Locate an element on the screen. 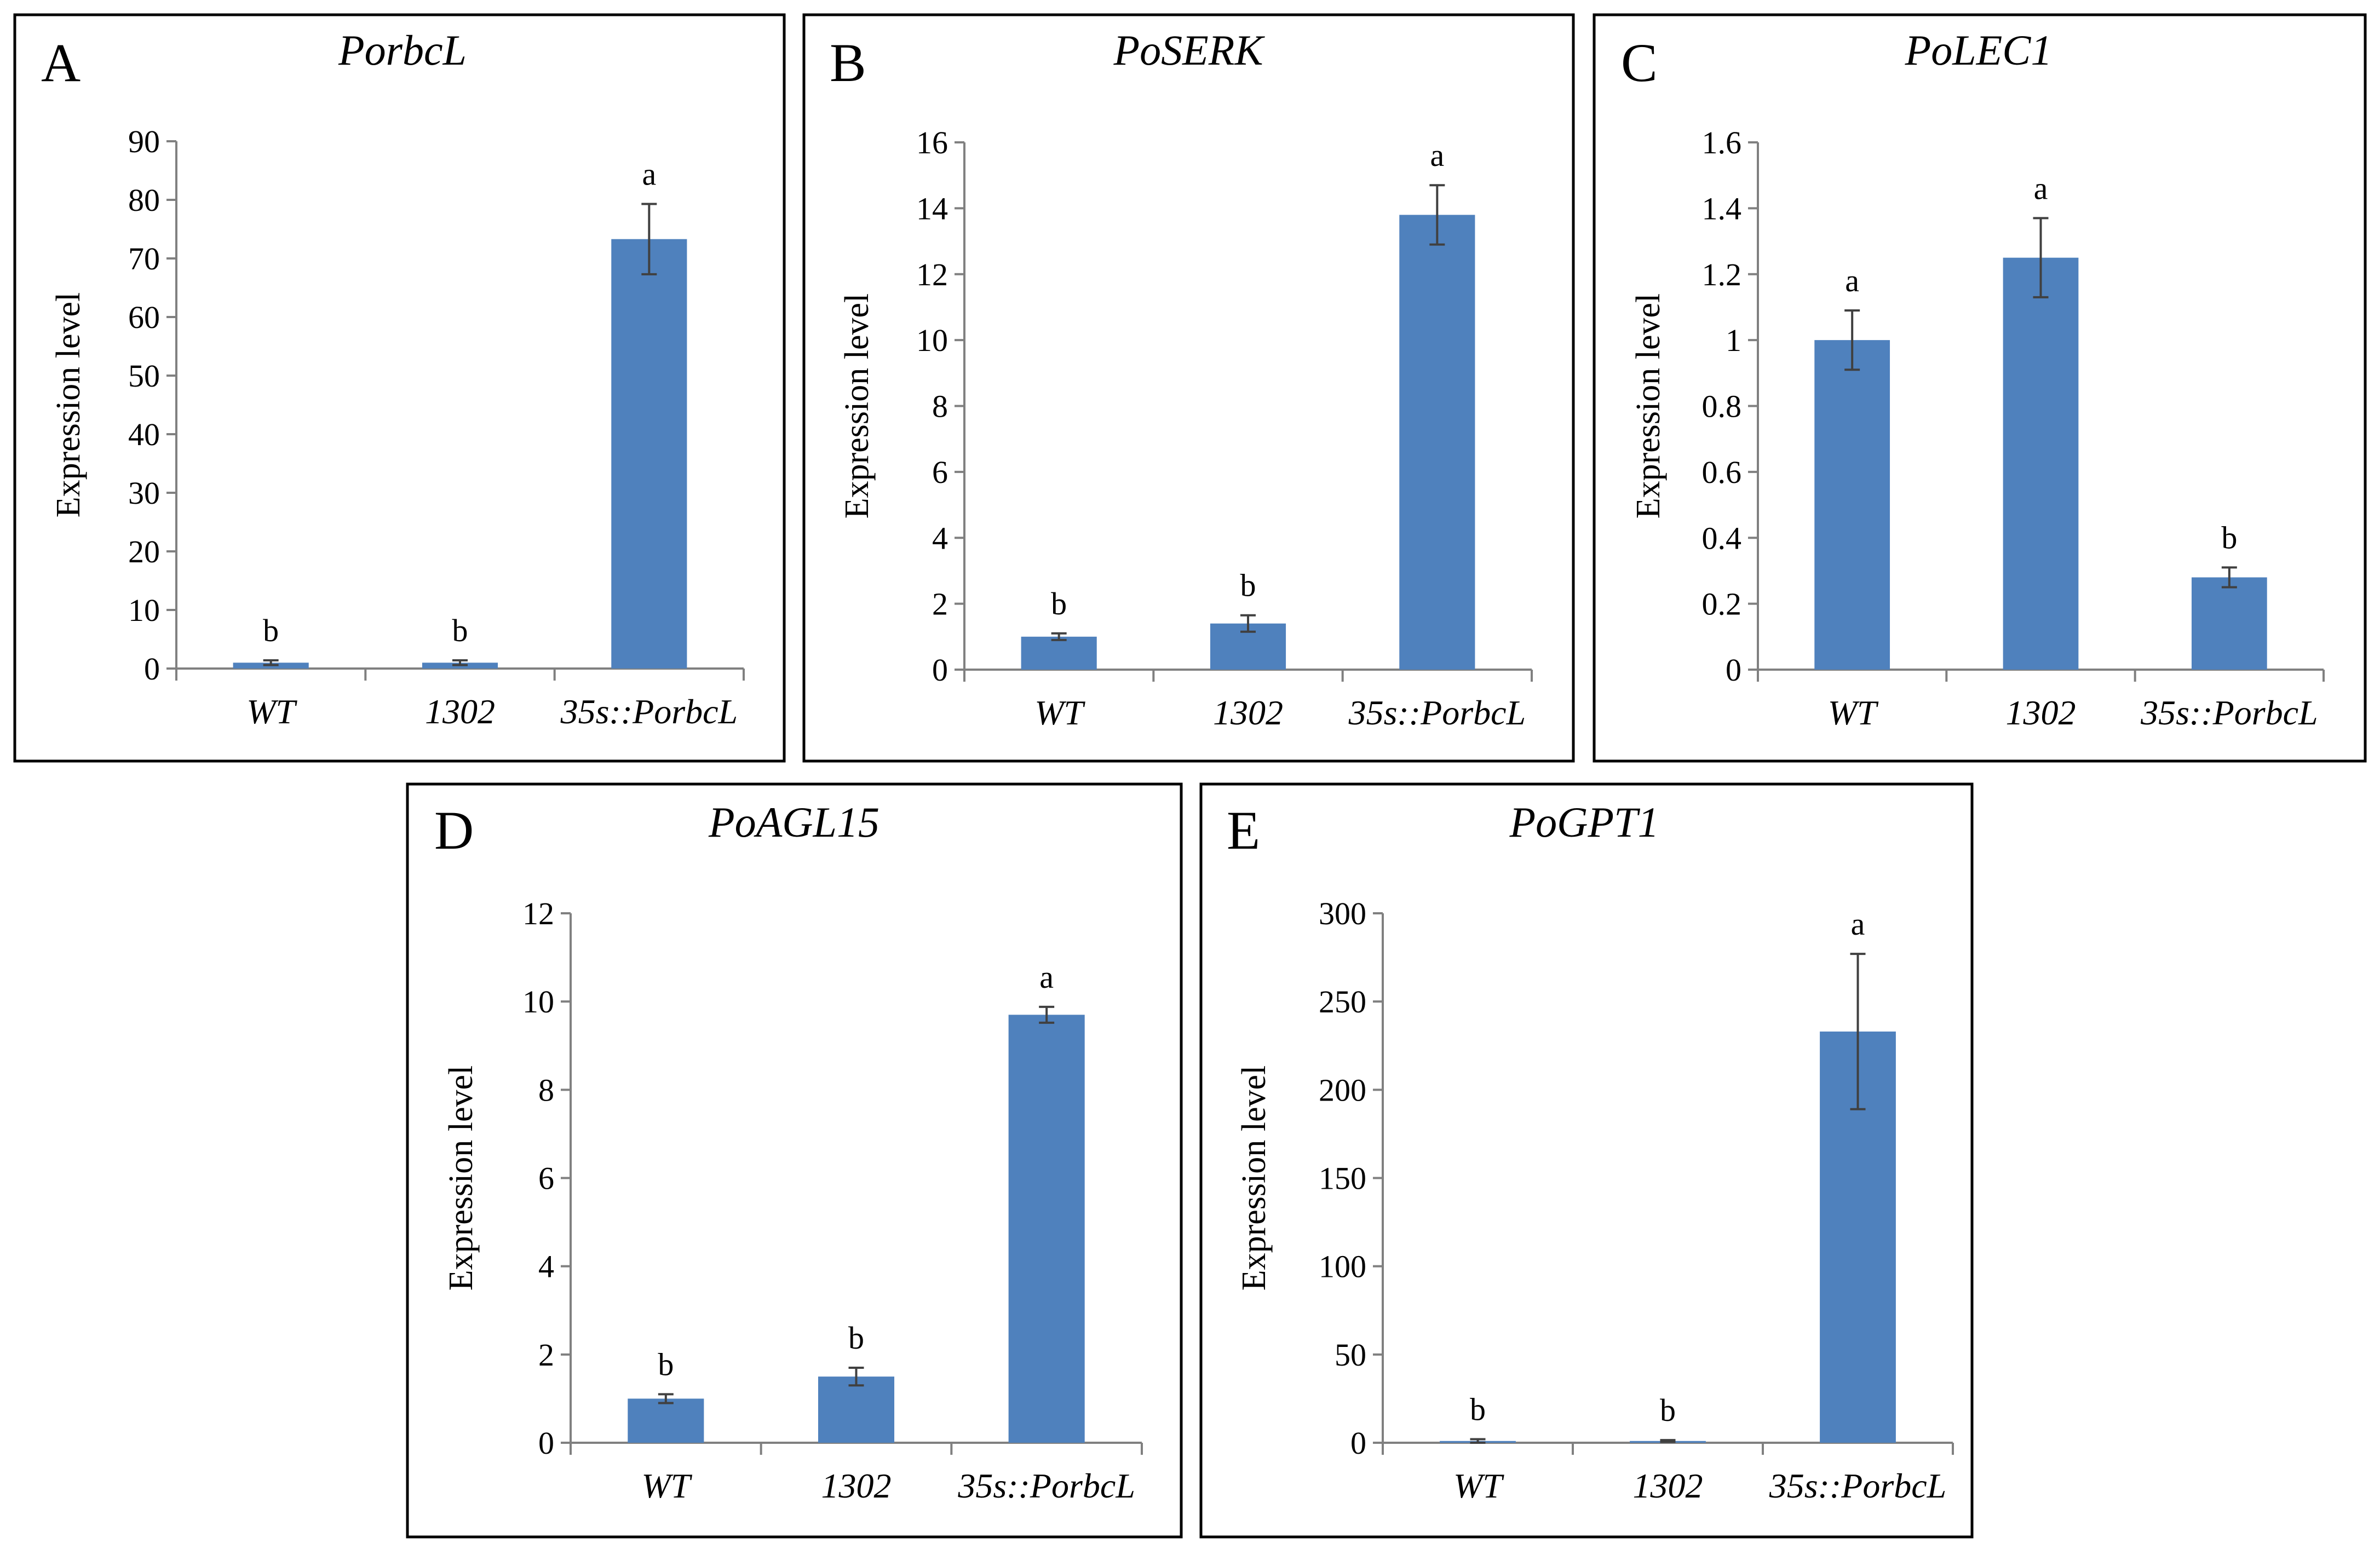 Image resolution: width=2380 pixels, height=1555 pixels. y-tick-label: 100 is located at coordinates (1342, 1267).